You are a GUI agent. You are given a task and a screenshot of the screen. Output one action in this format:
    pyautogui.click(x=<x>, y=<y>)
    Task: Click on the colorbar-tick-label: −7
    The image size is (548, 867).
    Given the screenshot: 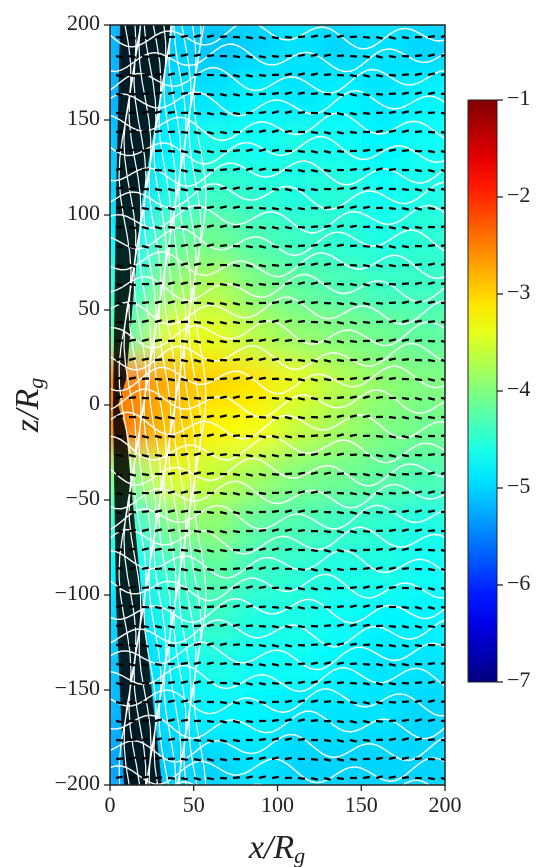 What is the action you would take?
    pyautogui.click(x=518, y=679)
    